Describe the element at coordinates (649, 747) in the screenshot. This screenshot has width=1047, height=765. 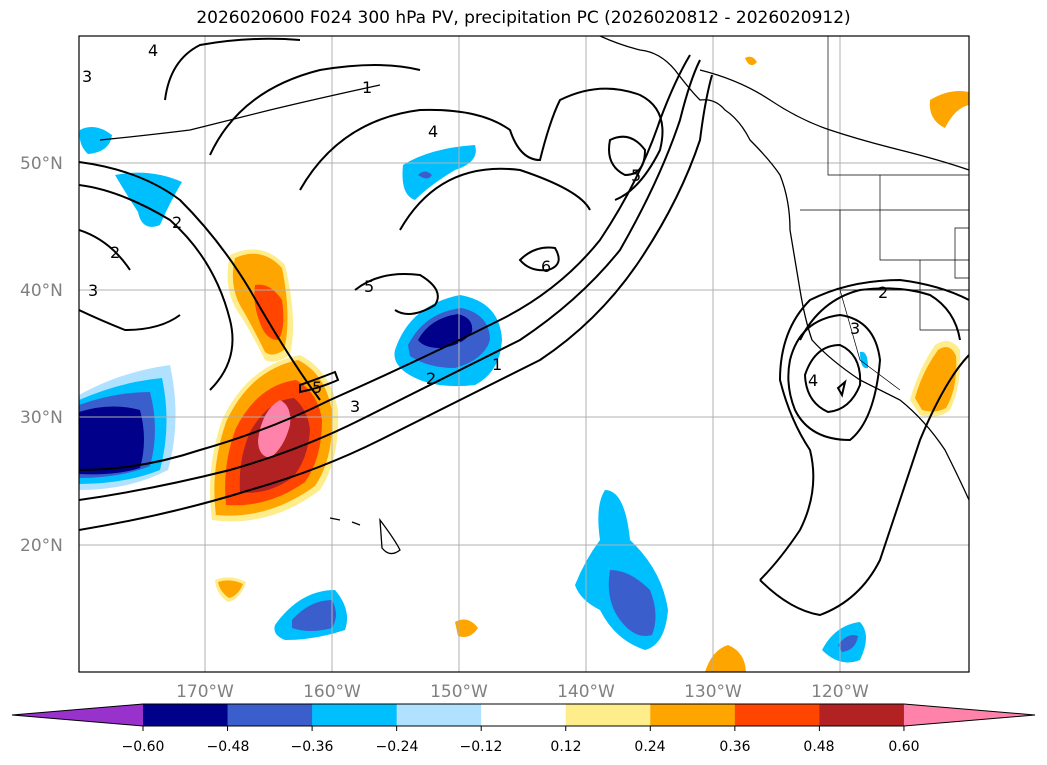
I see `colorbar-tick-label: 0.24` at that location.